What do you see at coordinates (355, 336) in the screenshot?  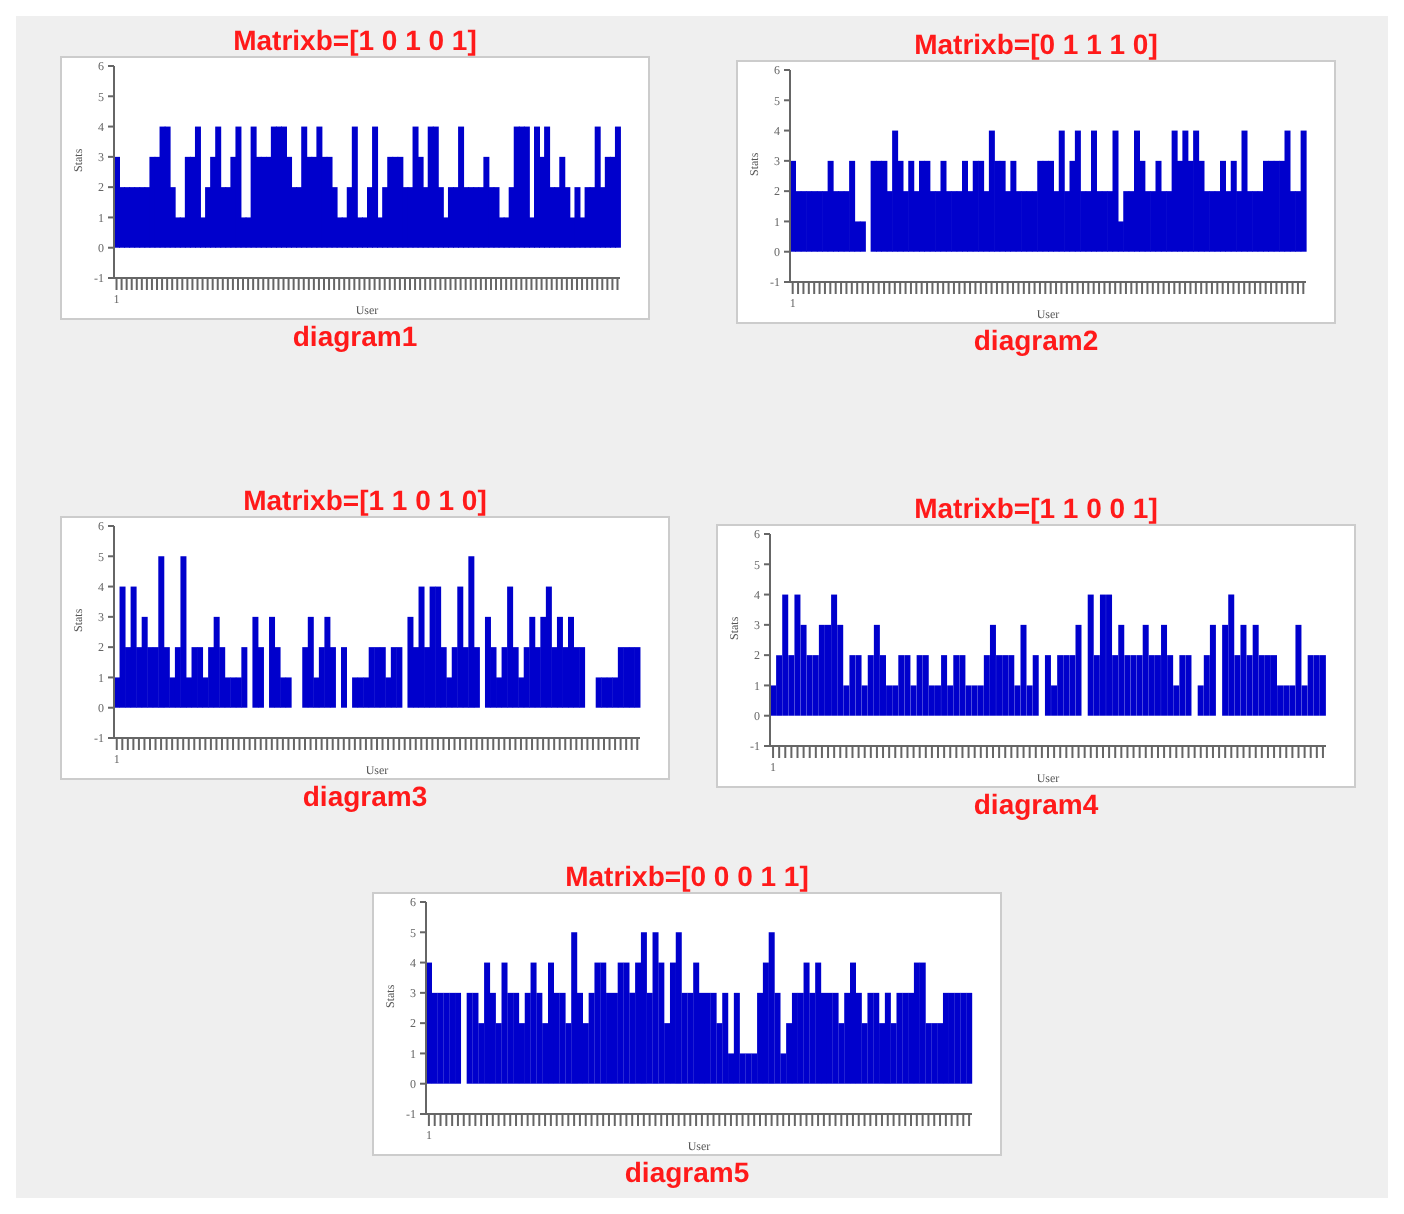 I see `text: diagram1` at bounding box center [355, 336].